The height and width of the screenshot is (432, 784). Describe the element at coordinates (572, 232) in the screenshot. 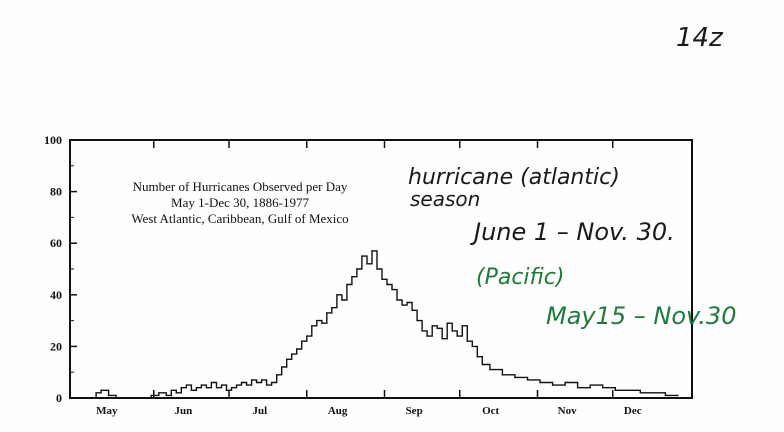

I see `atlantic-dates-annotation: June 1 – Nov. 30.` at that location.